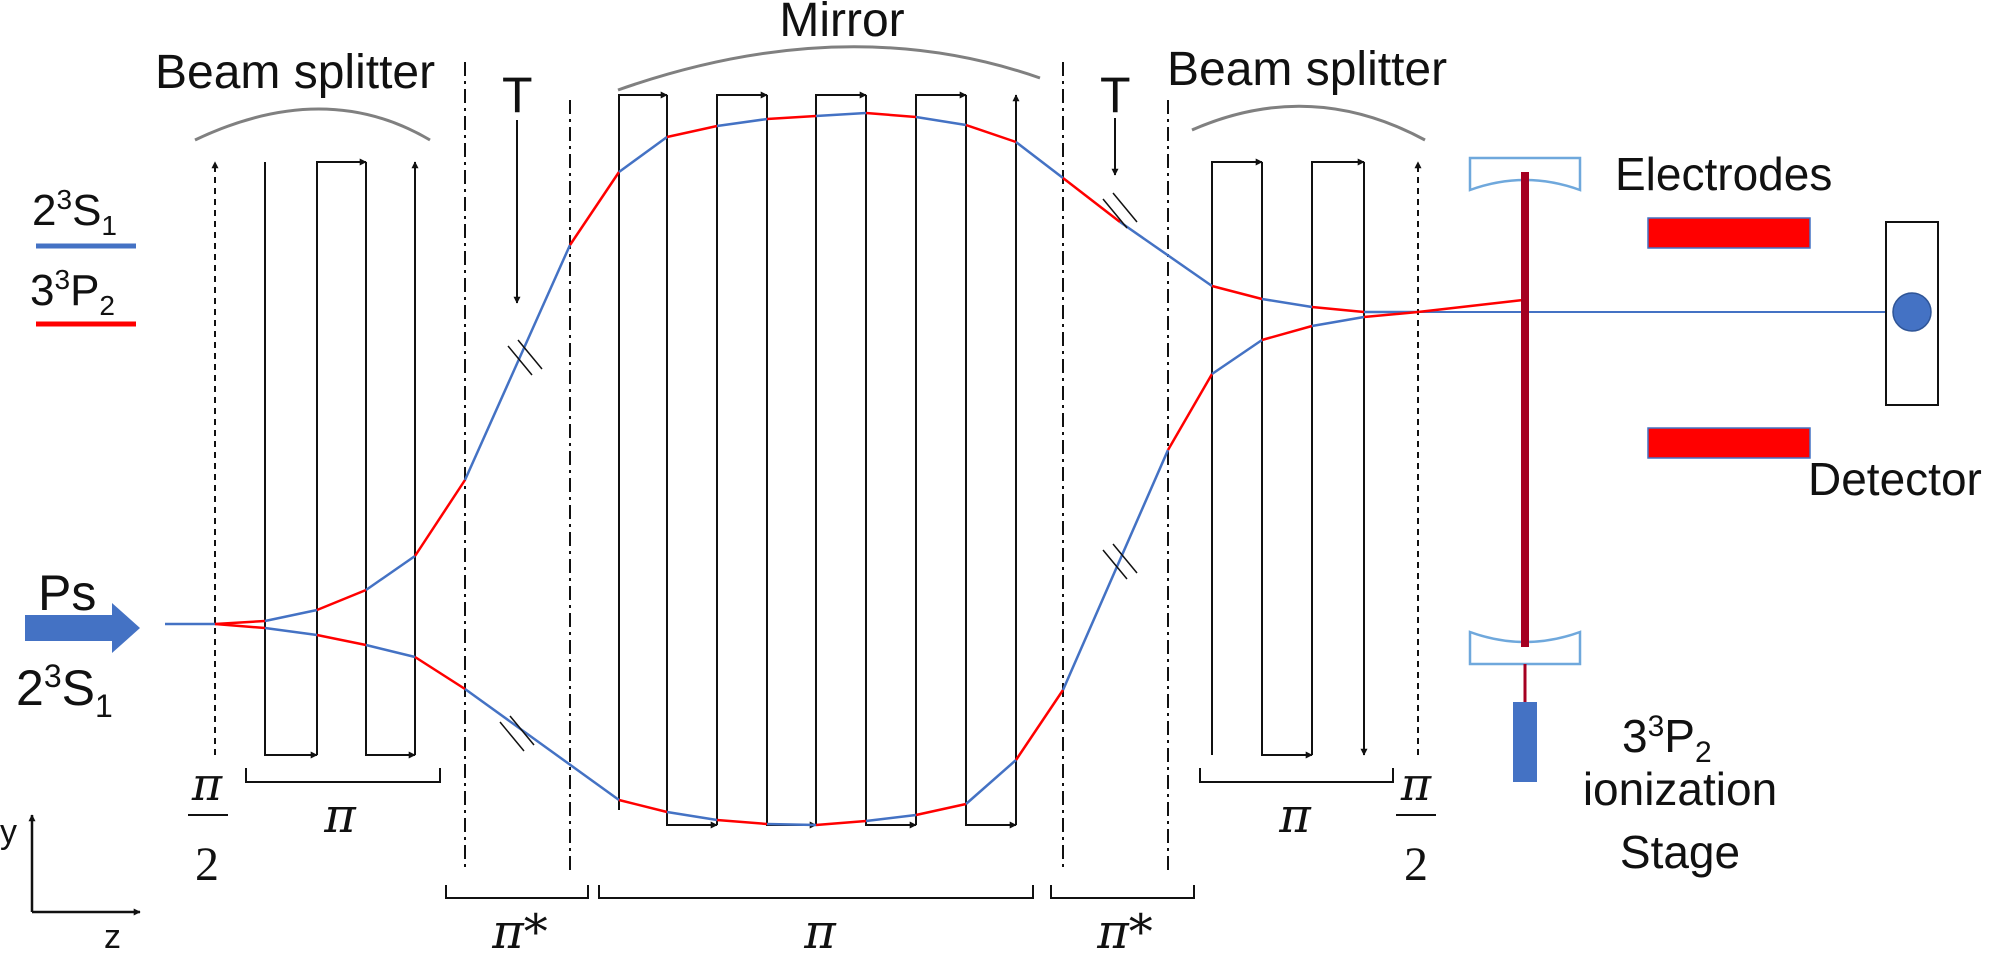  What do you see at coordinates (820, 928) in the screenshot?
I see `pi-label-mirror: π` at bounding box center [820, 928].